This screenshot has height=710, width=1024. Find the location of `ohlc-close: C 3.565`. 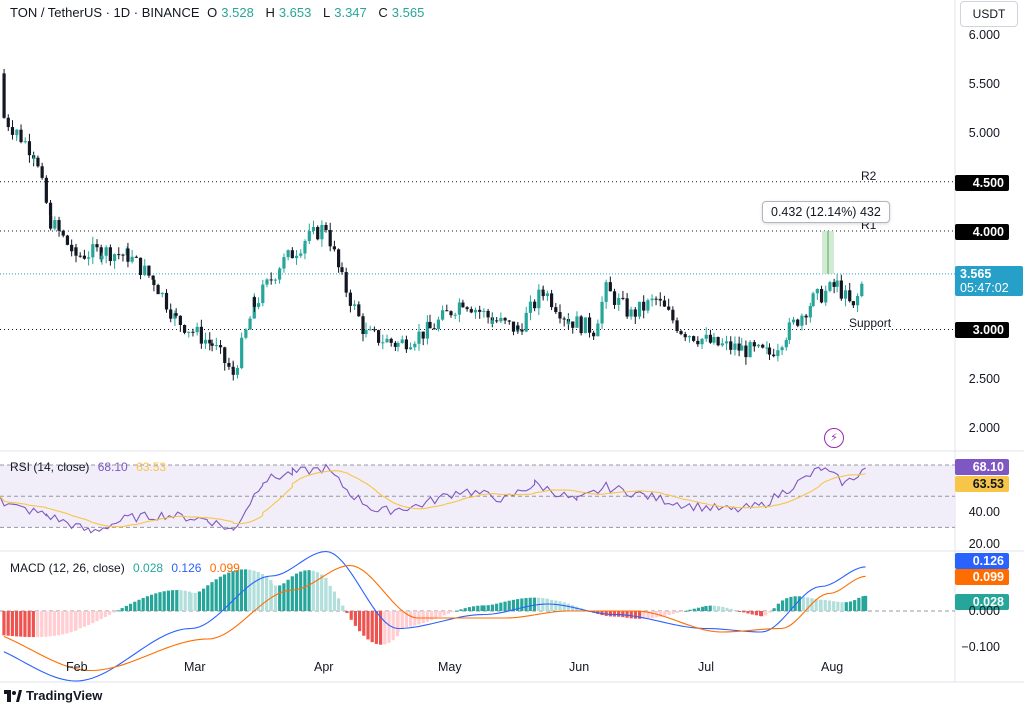

ohlc-close: C 3.565 is located at coordinates (401, 12).